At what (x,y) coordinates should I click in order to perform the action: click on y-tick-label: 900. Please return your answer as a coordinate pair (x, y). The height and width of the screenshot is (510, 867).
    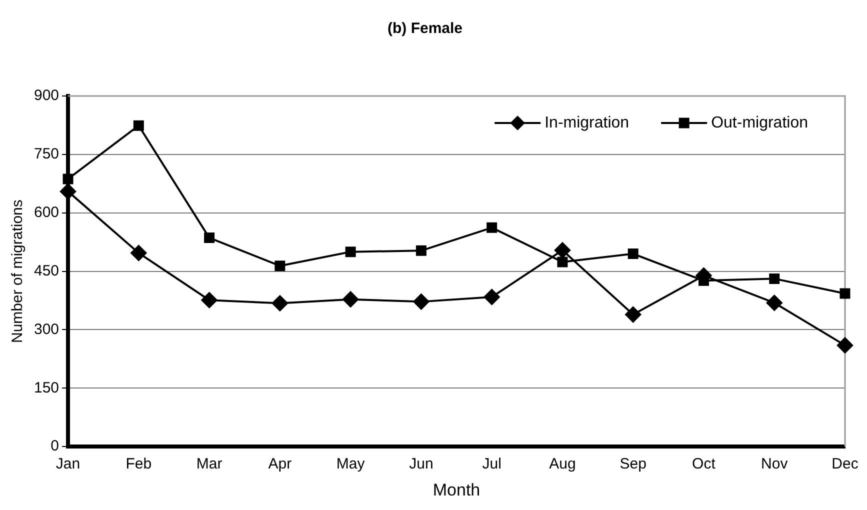
    Looking at the image, I should click on (47, 95).